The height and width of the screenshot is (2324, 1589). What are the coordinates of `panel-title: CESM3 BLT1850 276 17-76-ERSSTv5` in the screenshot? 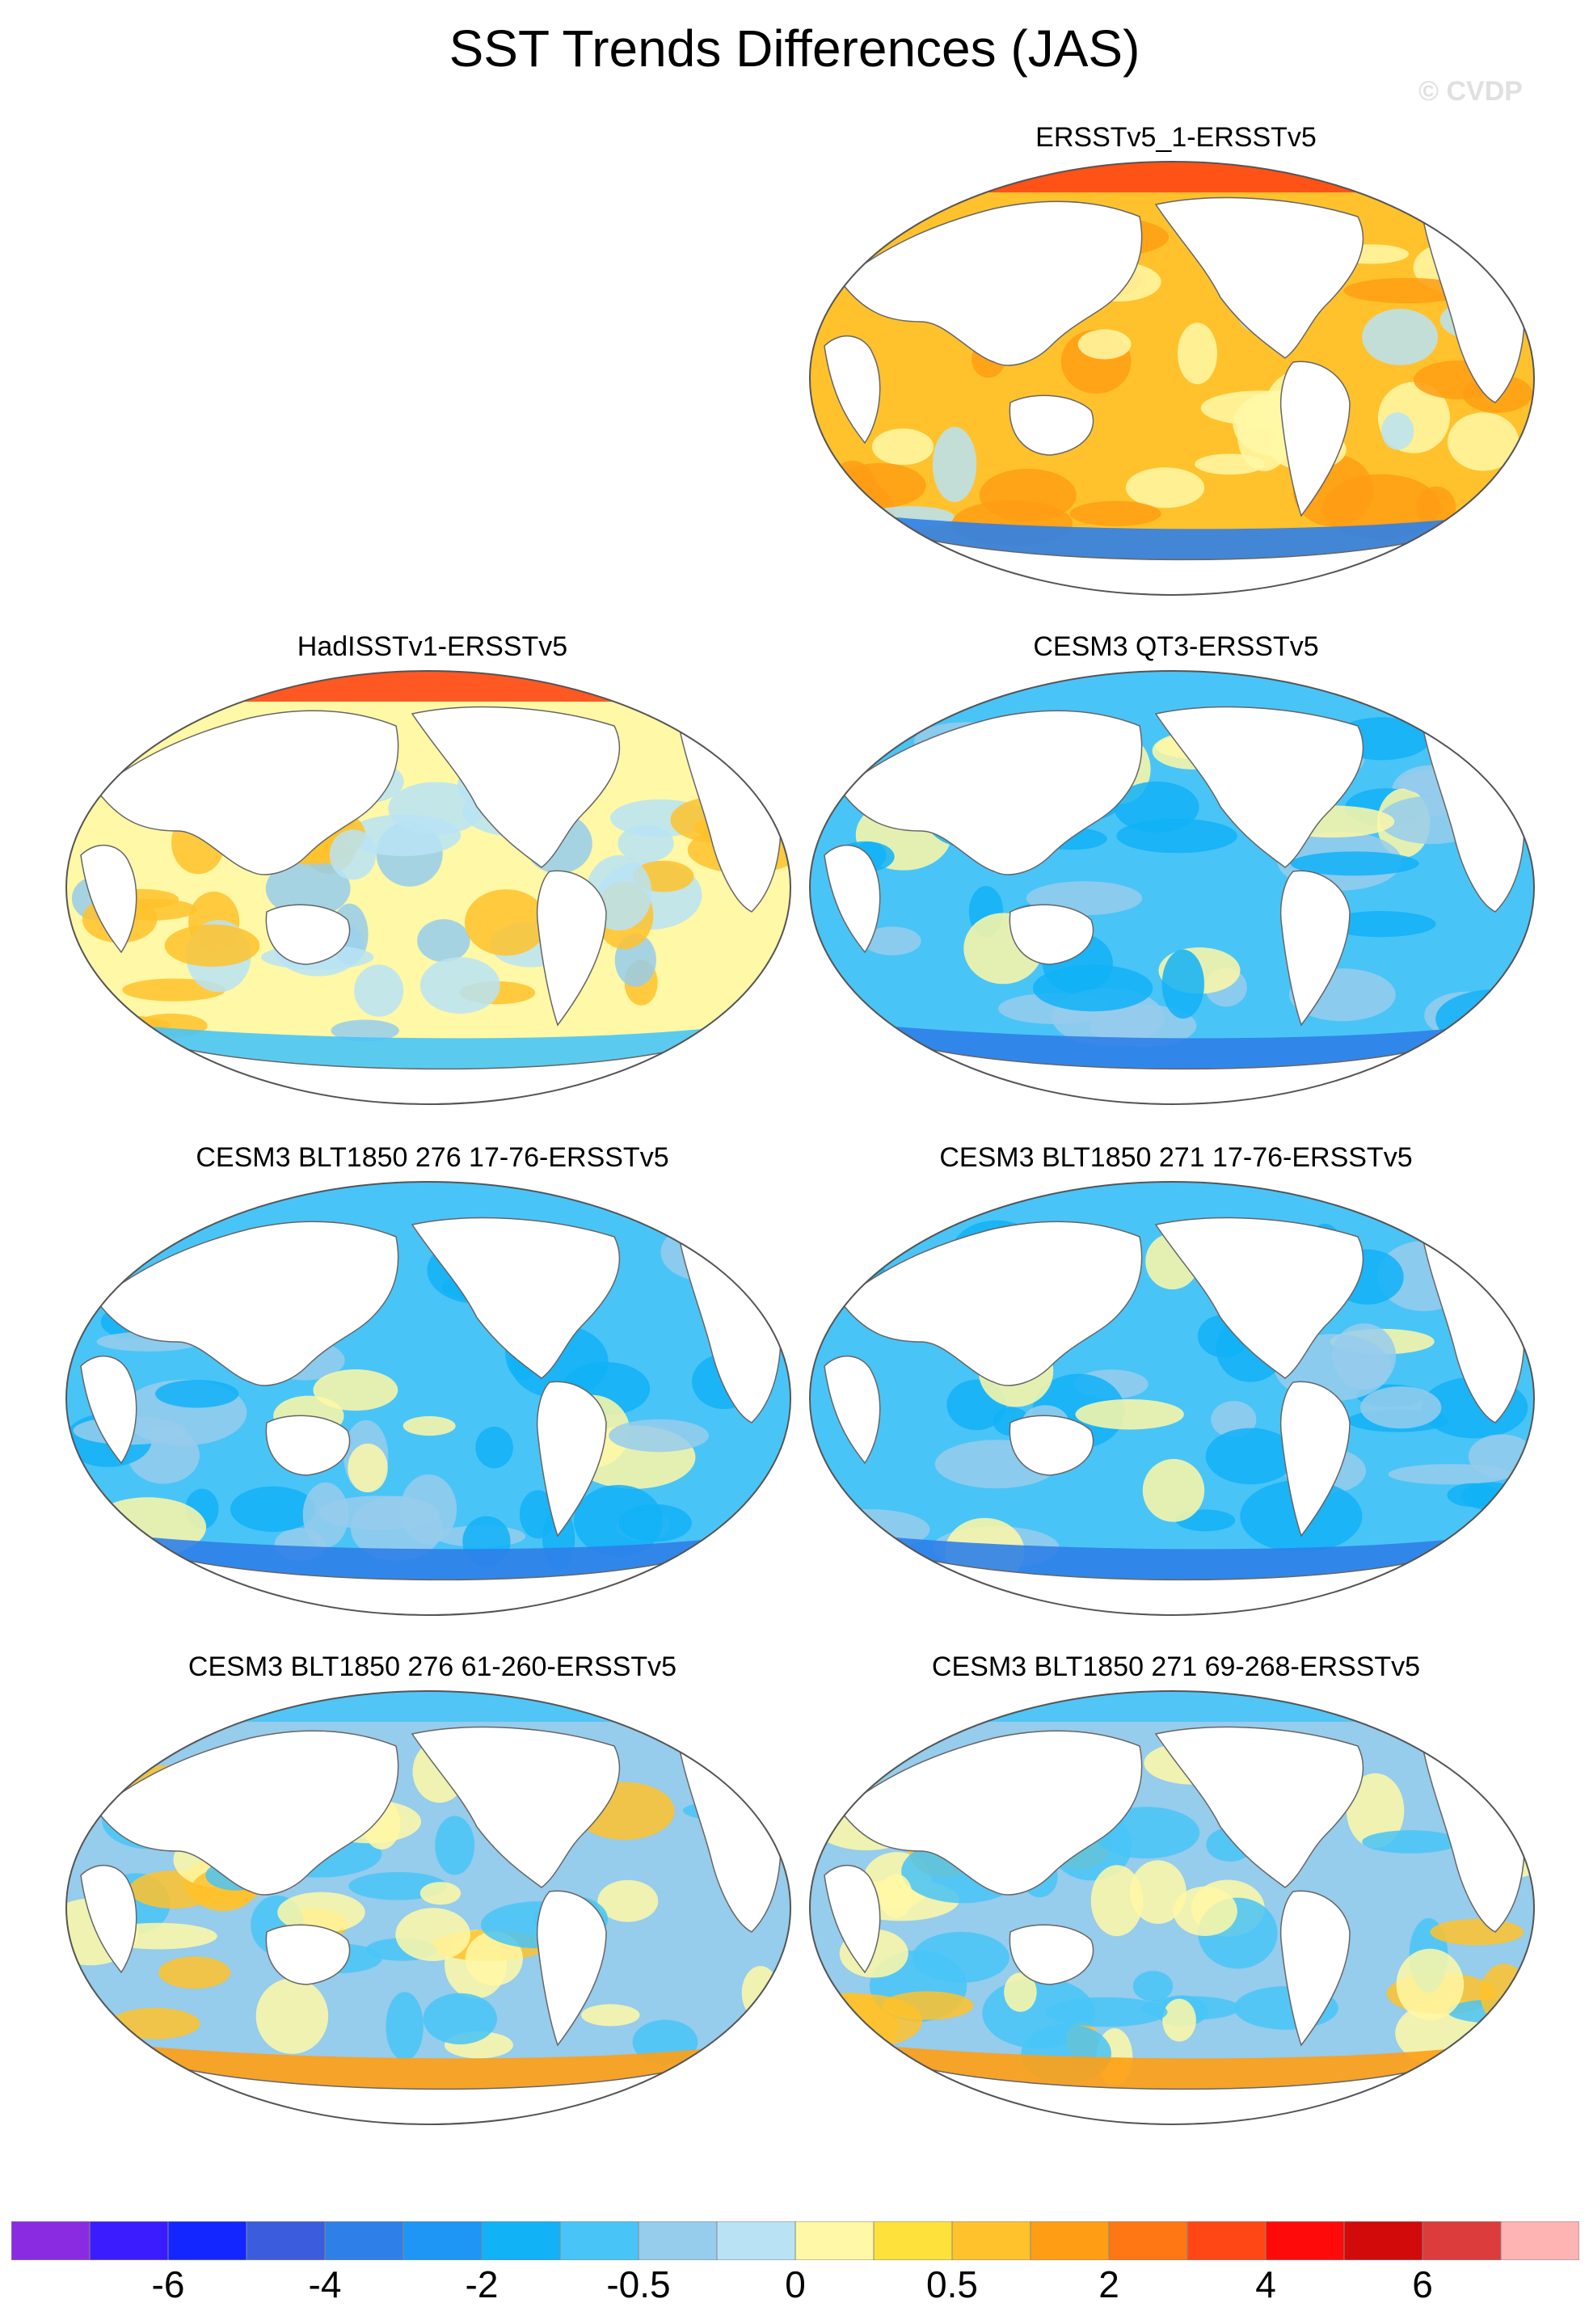 It's located at (432, 1157).